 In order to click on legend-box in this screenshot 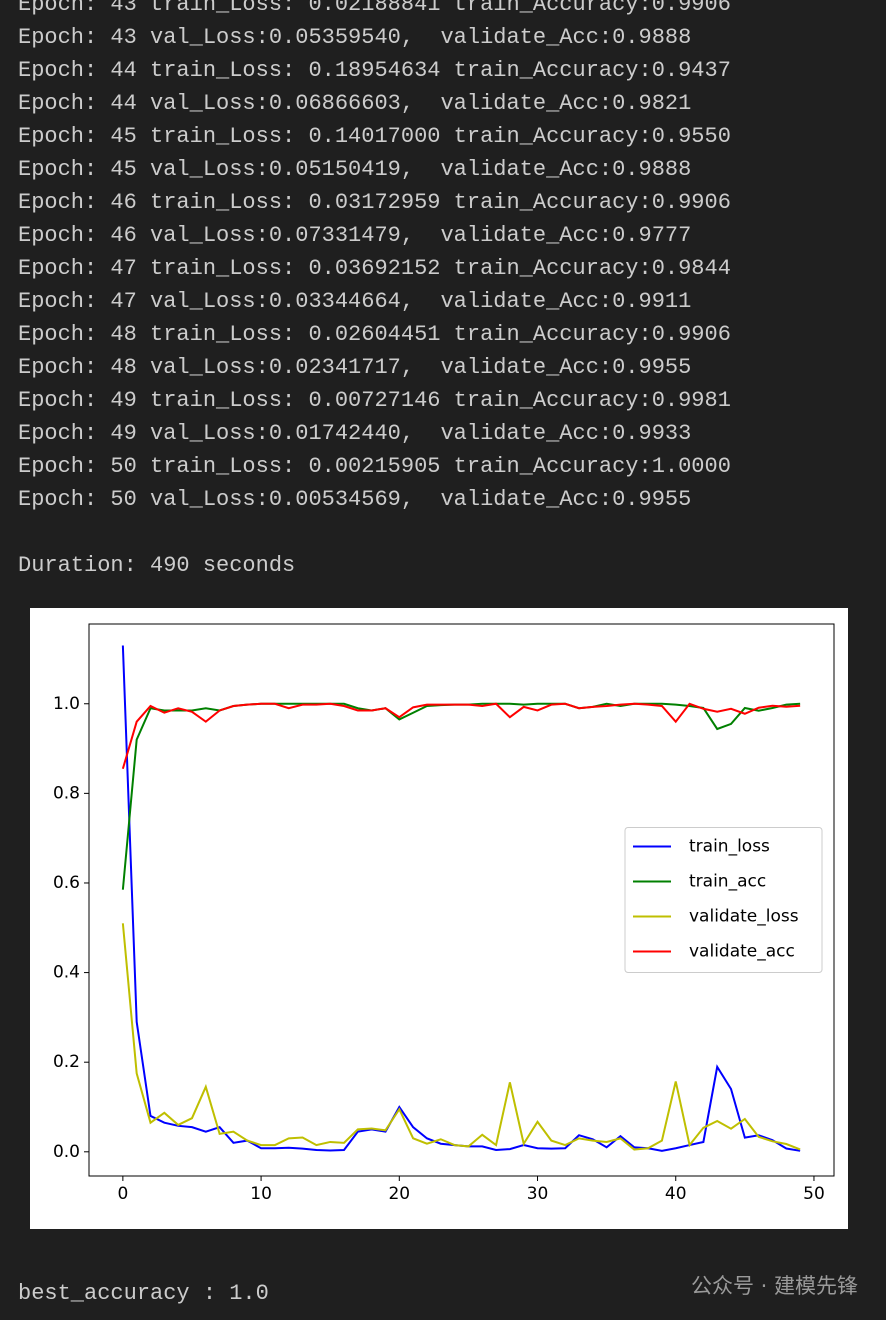, I will do `click(723, 900)`.